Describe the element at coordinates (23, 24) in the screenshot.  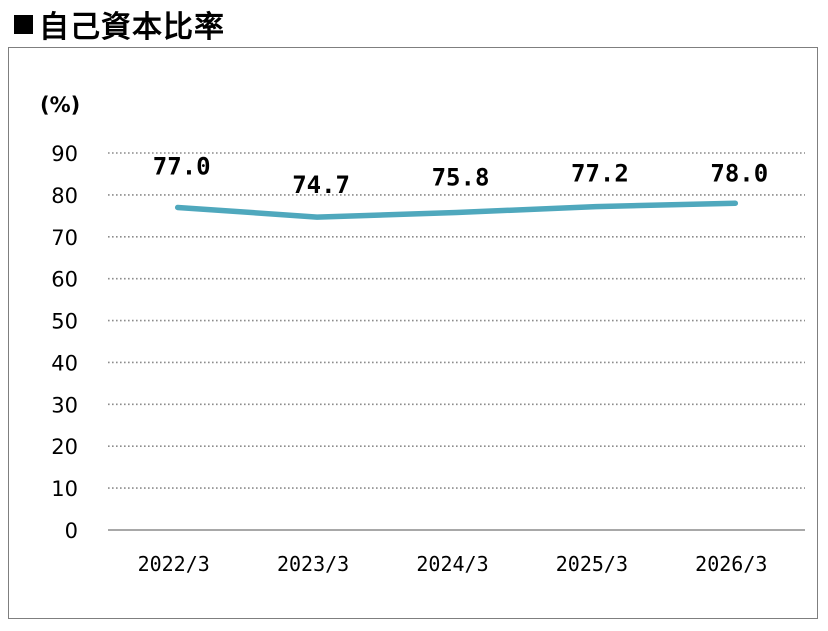
I see `heading-square-marker` at that location.